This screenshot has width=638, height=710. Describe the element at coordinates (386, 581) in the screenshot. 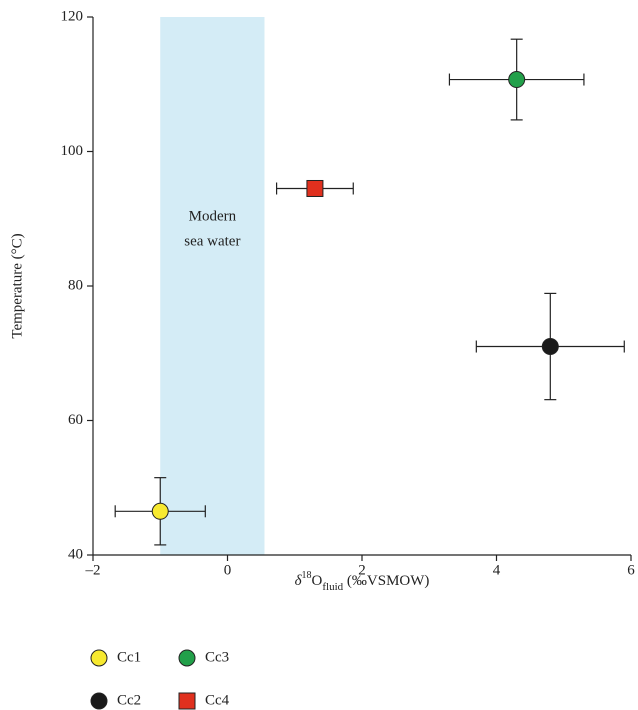

I see `x-label-part: (‰VSMOW)` at that location.